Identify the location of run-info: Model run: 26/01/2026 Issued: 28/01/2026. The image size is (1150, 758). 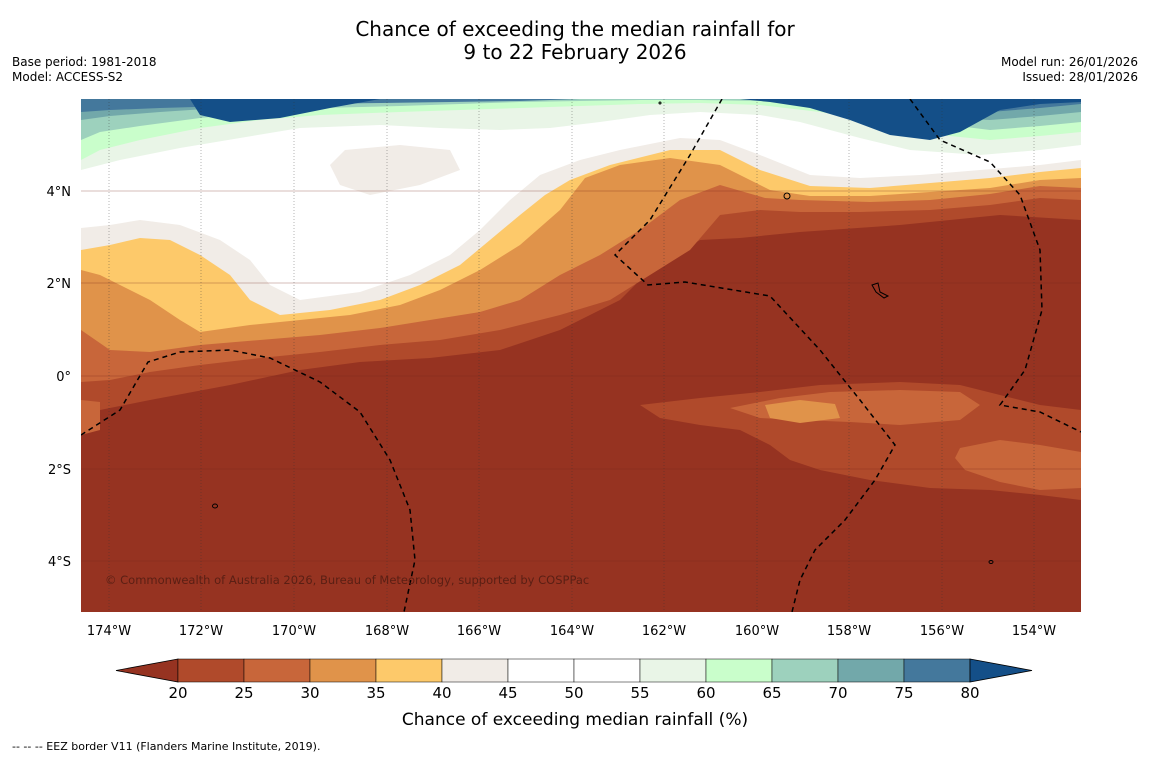
(1069, 70).